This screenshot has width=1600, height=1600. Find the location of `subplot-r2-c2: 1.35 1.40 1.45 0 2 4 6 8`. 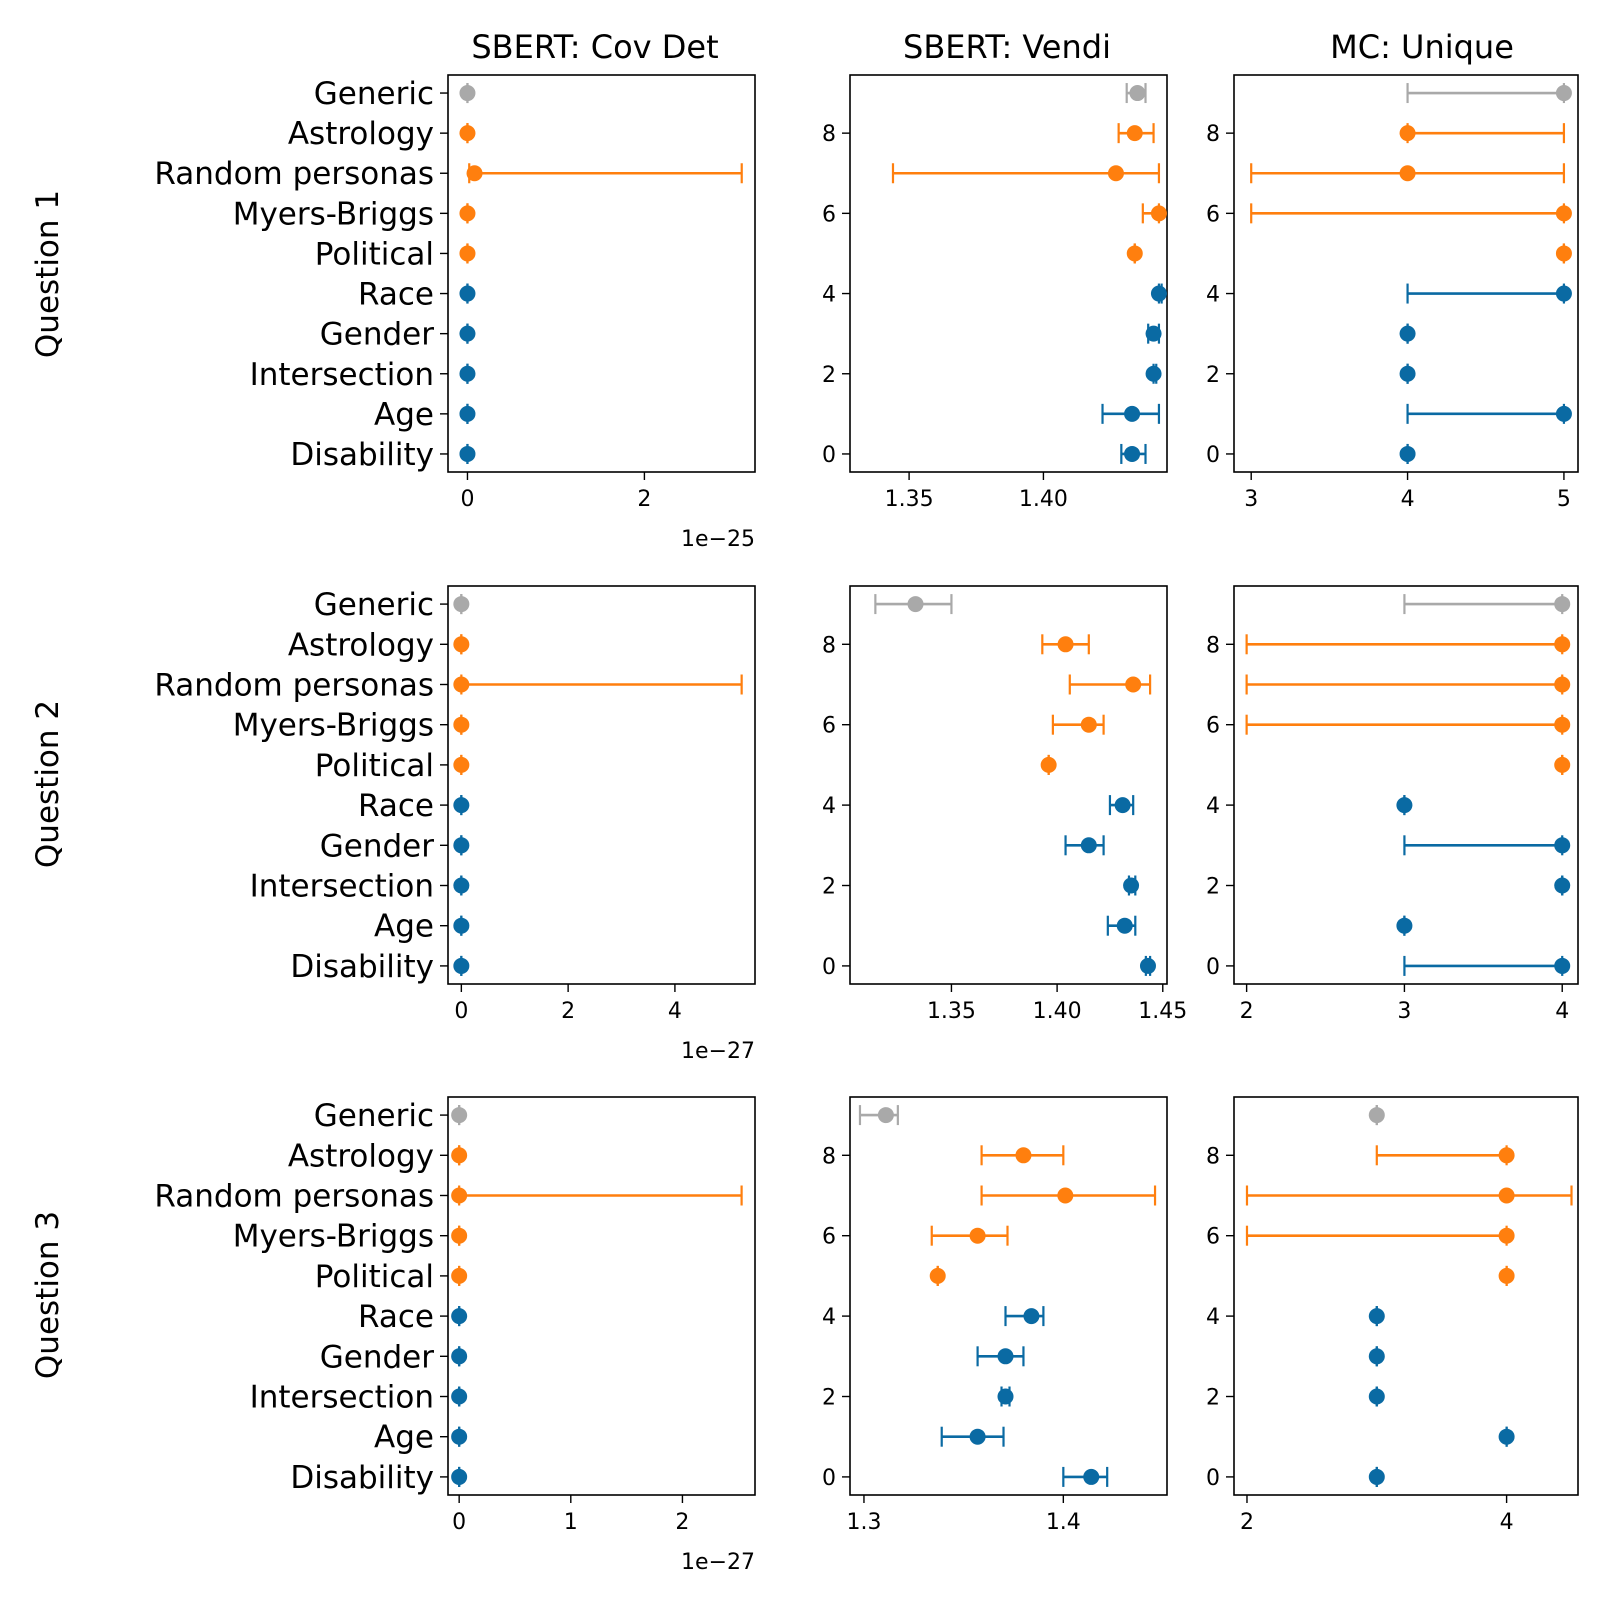

subplot-r2-c2: 1.35 1.40 1.45 0 2 4 6 8 is located at coordinates (1004, 804).